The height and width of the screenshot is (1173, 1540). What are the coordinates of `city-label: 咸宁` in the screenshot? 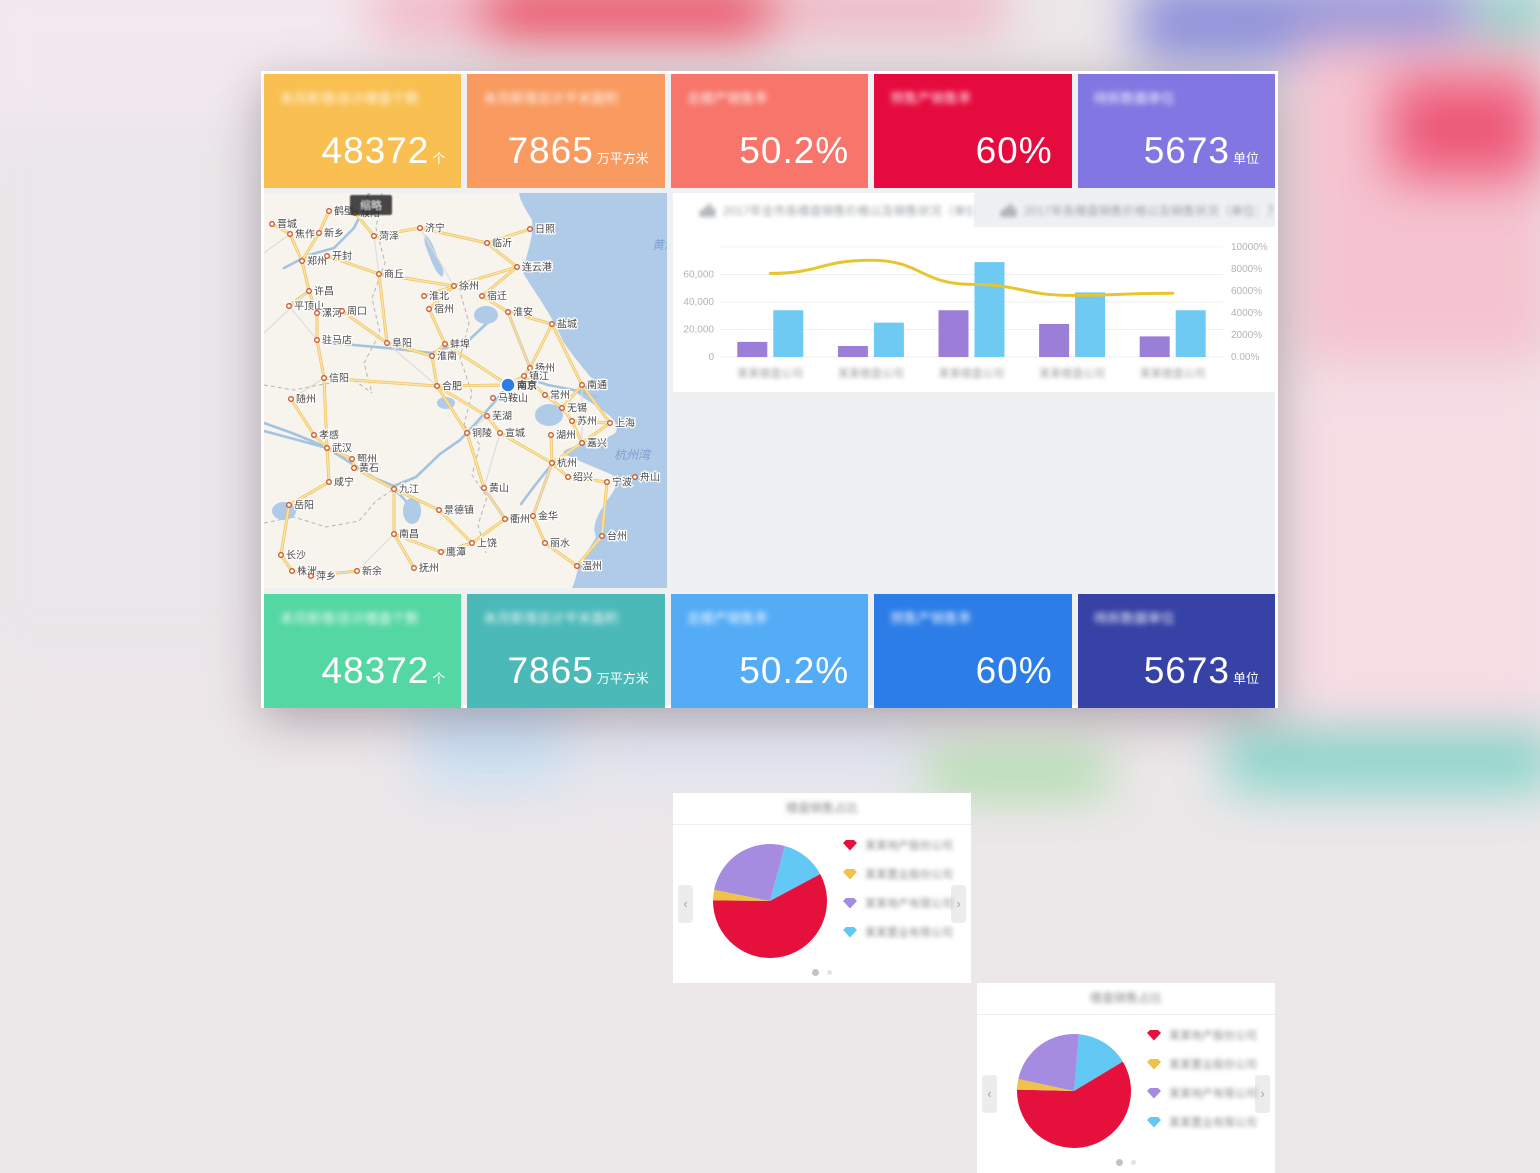 It's located at (344, 482).